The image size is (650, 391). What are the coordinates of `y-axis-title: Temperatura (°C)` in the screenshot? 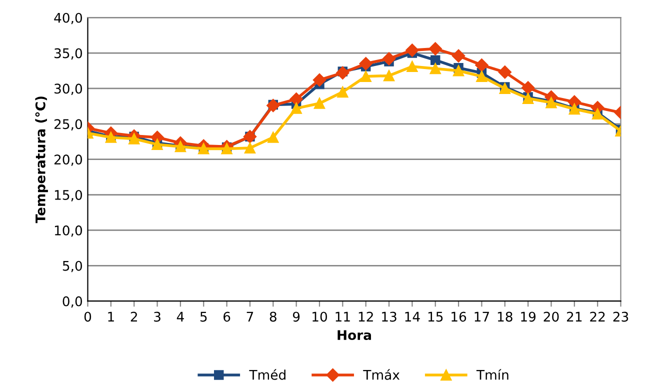 It's located at (41, 160).